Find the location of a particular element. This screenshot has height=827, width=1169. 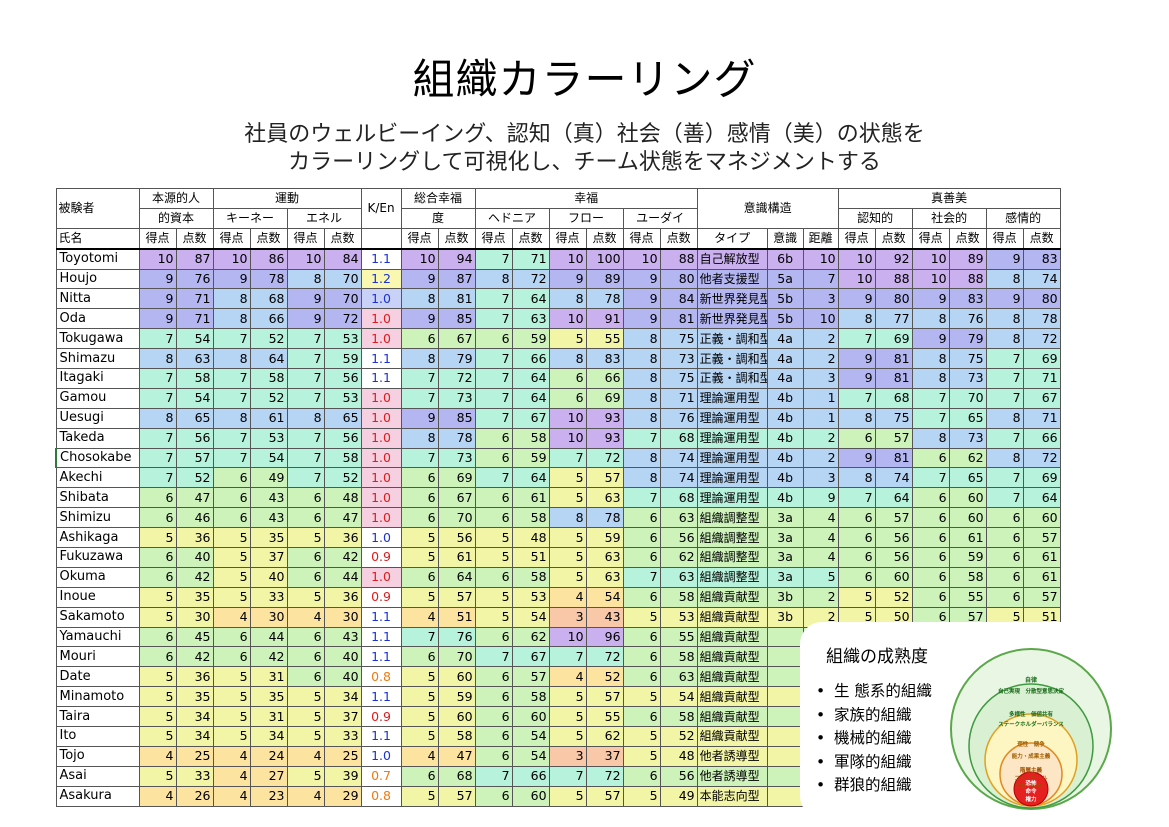

eudai-points: 71 is located at coordinates (678, 398).